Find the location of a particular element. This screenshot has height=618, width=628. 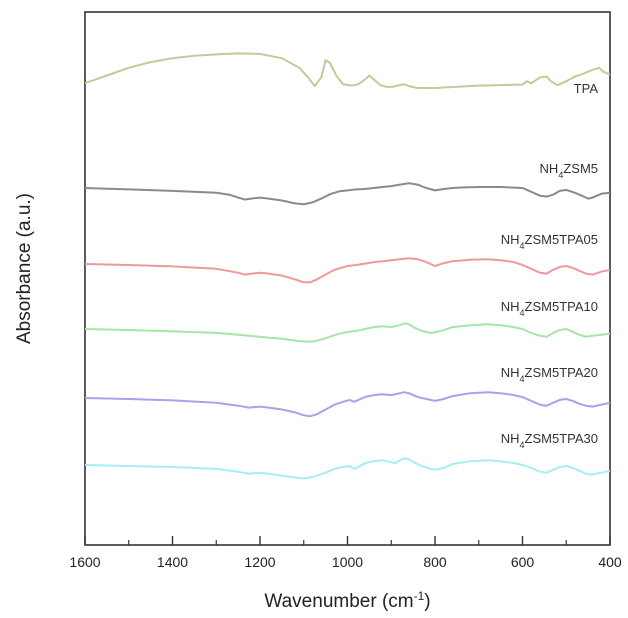

x-tick-label: 1000 is located at coordinates (347, 562).